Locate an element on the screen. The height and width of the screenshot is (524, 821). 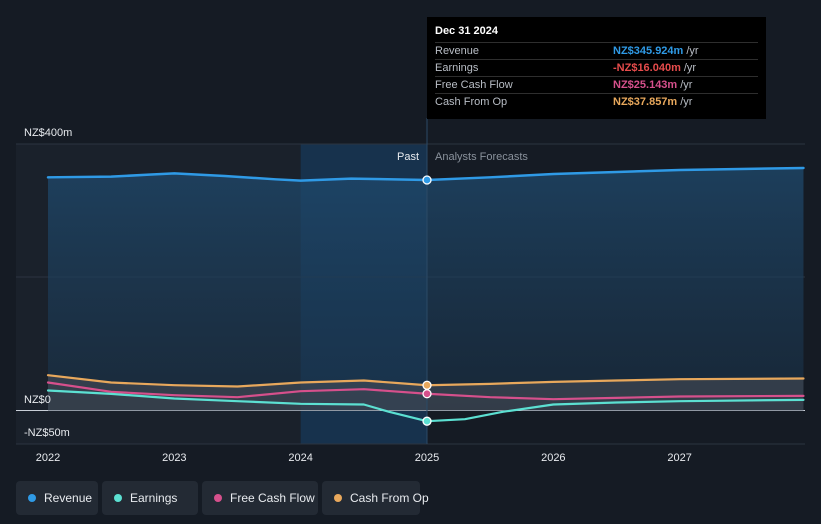
earnings-line is located at coordinates (425, 406).